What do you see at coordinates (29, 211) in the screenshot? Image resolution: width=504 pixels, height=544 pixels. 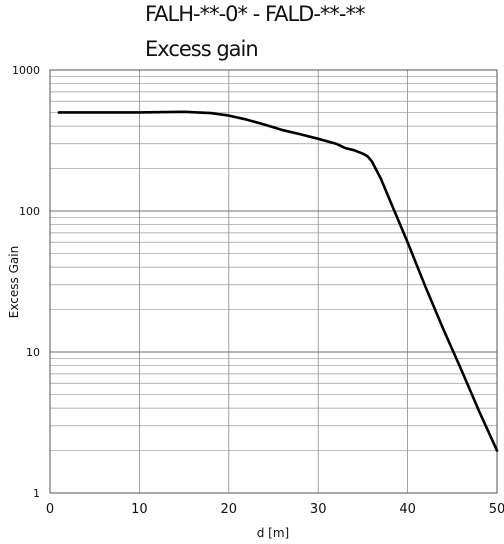 I see `y-tick-label: 100` at bounding box center [29, 211].